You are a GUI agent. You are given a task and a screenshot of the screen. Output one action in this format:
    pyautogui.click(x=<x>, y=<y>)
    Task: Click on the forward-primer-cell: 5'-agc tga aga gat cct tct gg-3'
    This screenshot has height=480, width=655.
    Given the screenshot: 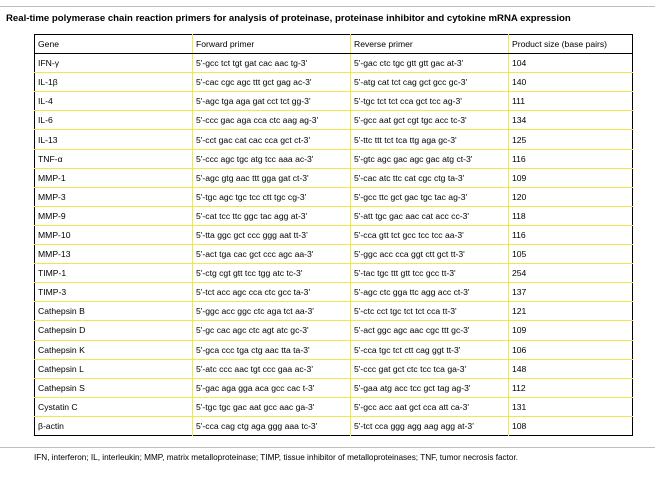 What is the action you would take?
    pyautogui.click(x=271, y=101)
    